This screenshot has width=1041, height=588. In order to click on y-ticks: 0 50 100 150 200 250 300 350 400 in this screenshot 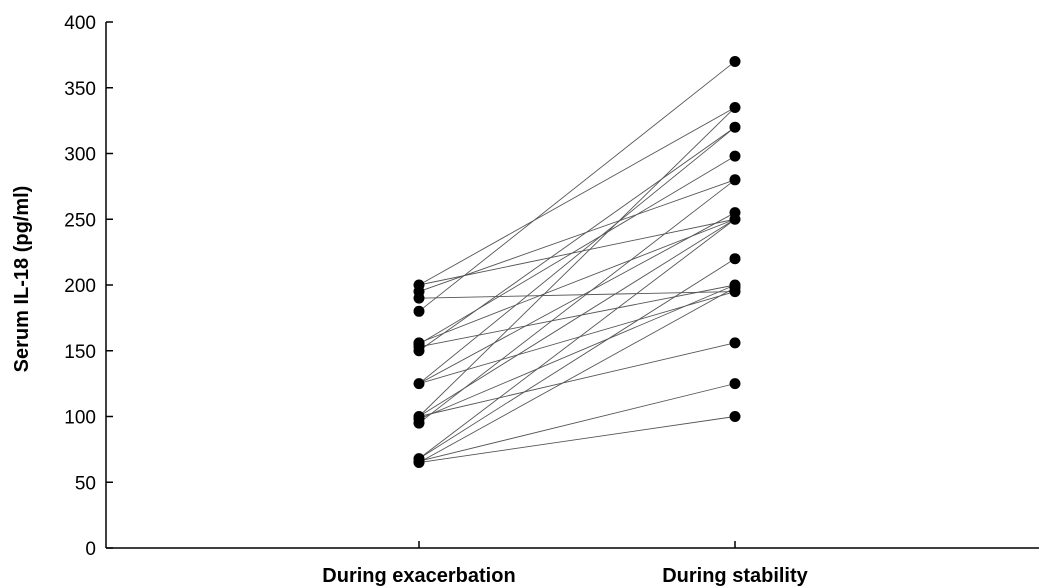, I will do `click(88, 286)`.